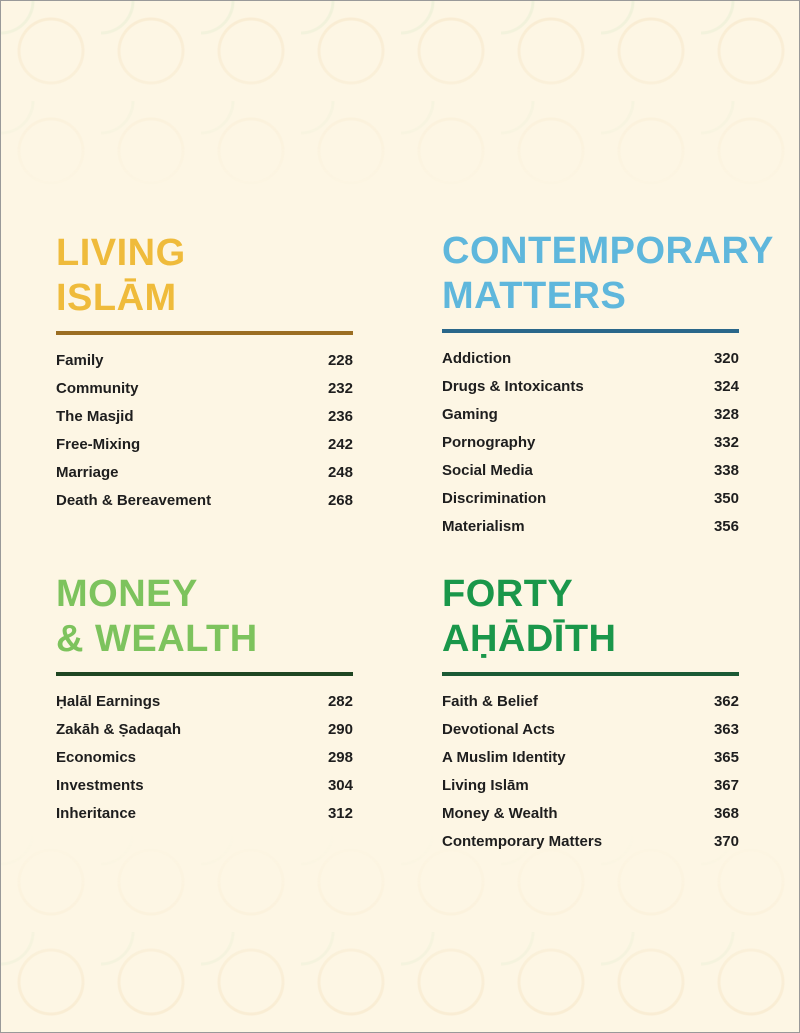 The image size is (800, 1033). What do you see at coordinates (608, 274) in the screenshot?
I see `section-heading: CONTEMPORARY MATTERS` at bounding box center [608, 274].